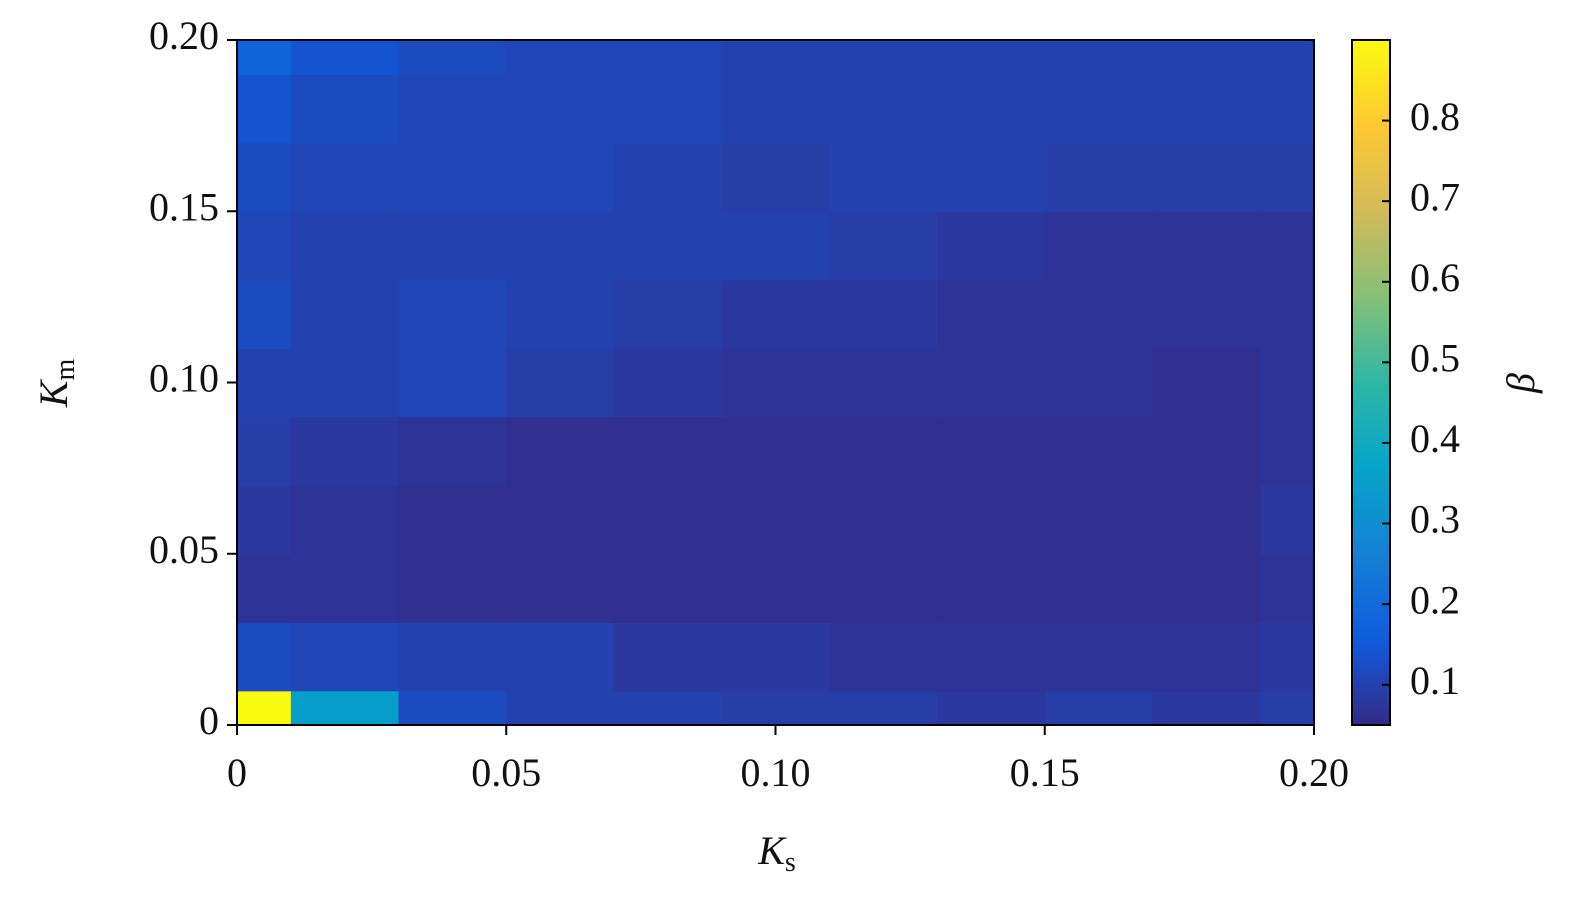 The image size is (1575, 906). I want to click on x-label-main: K, so click(772, 850).